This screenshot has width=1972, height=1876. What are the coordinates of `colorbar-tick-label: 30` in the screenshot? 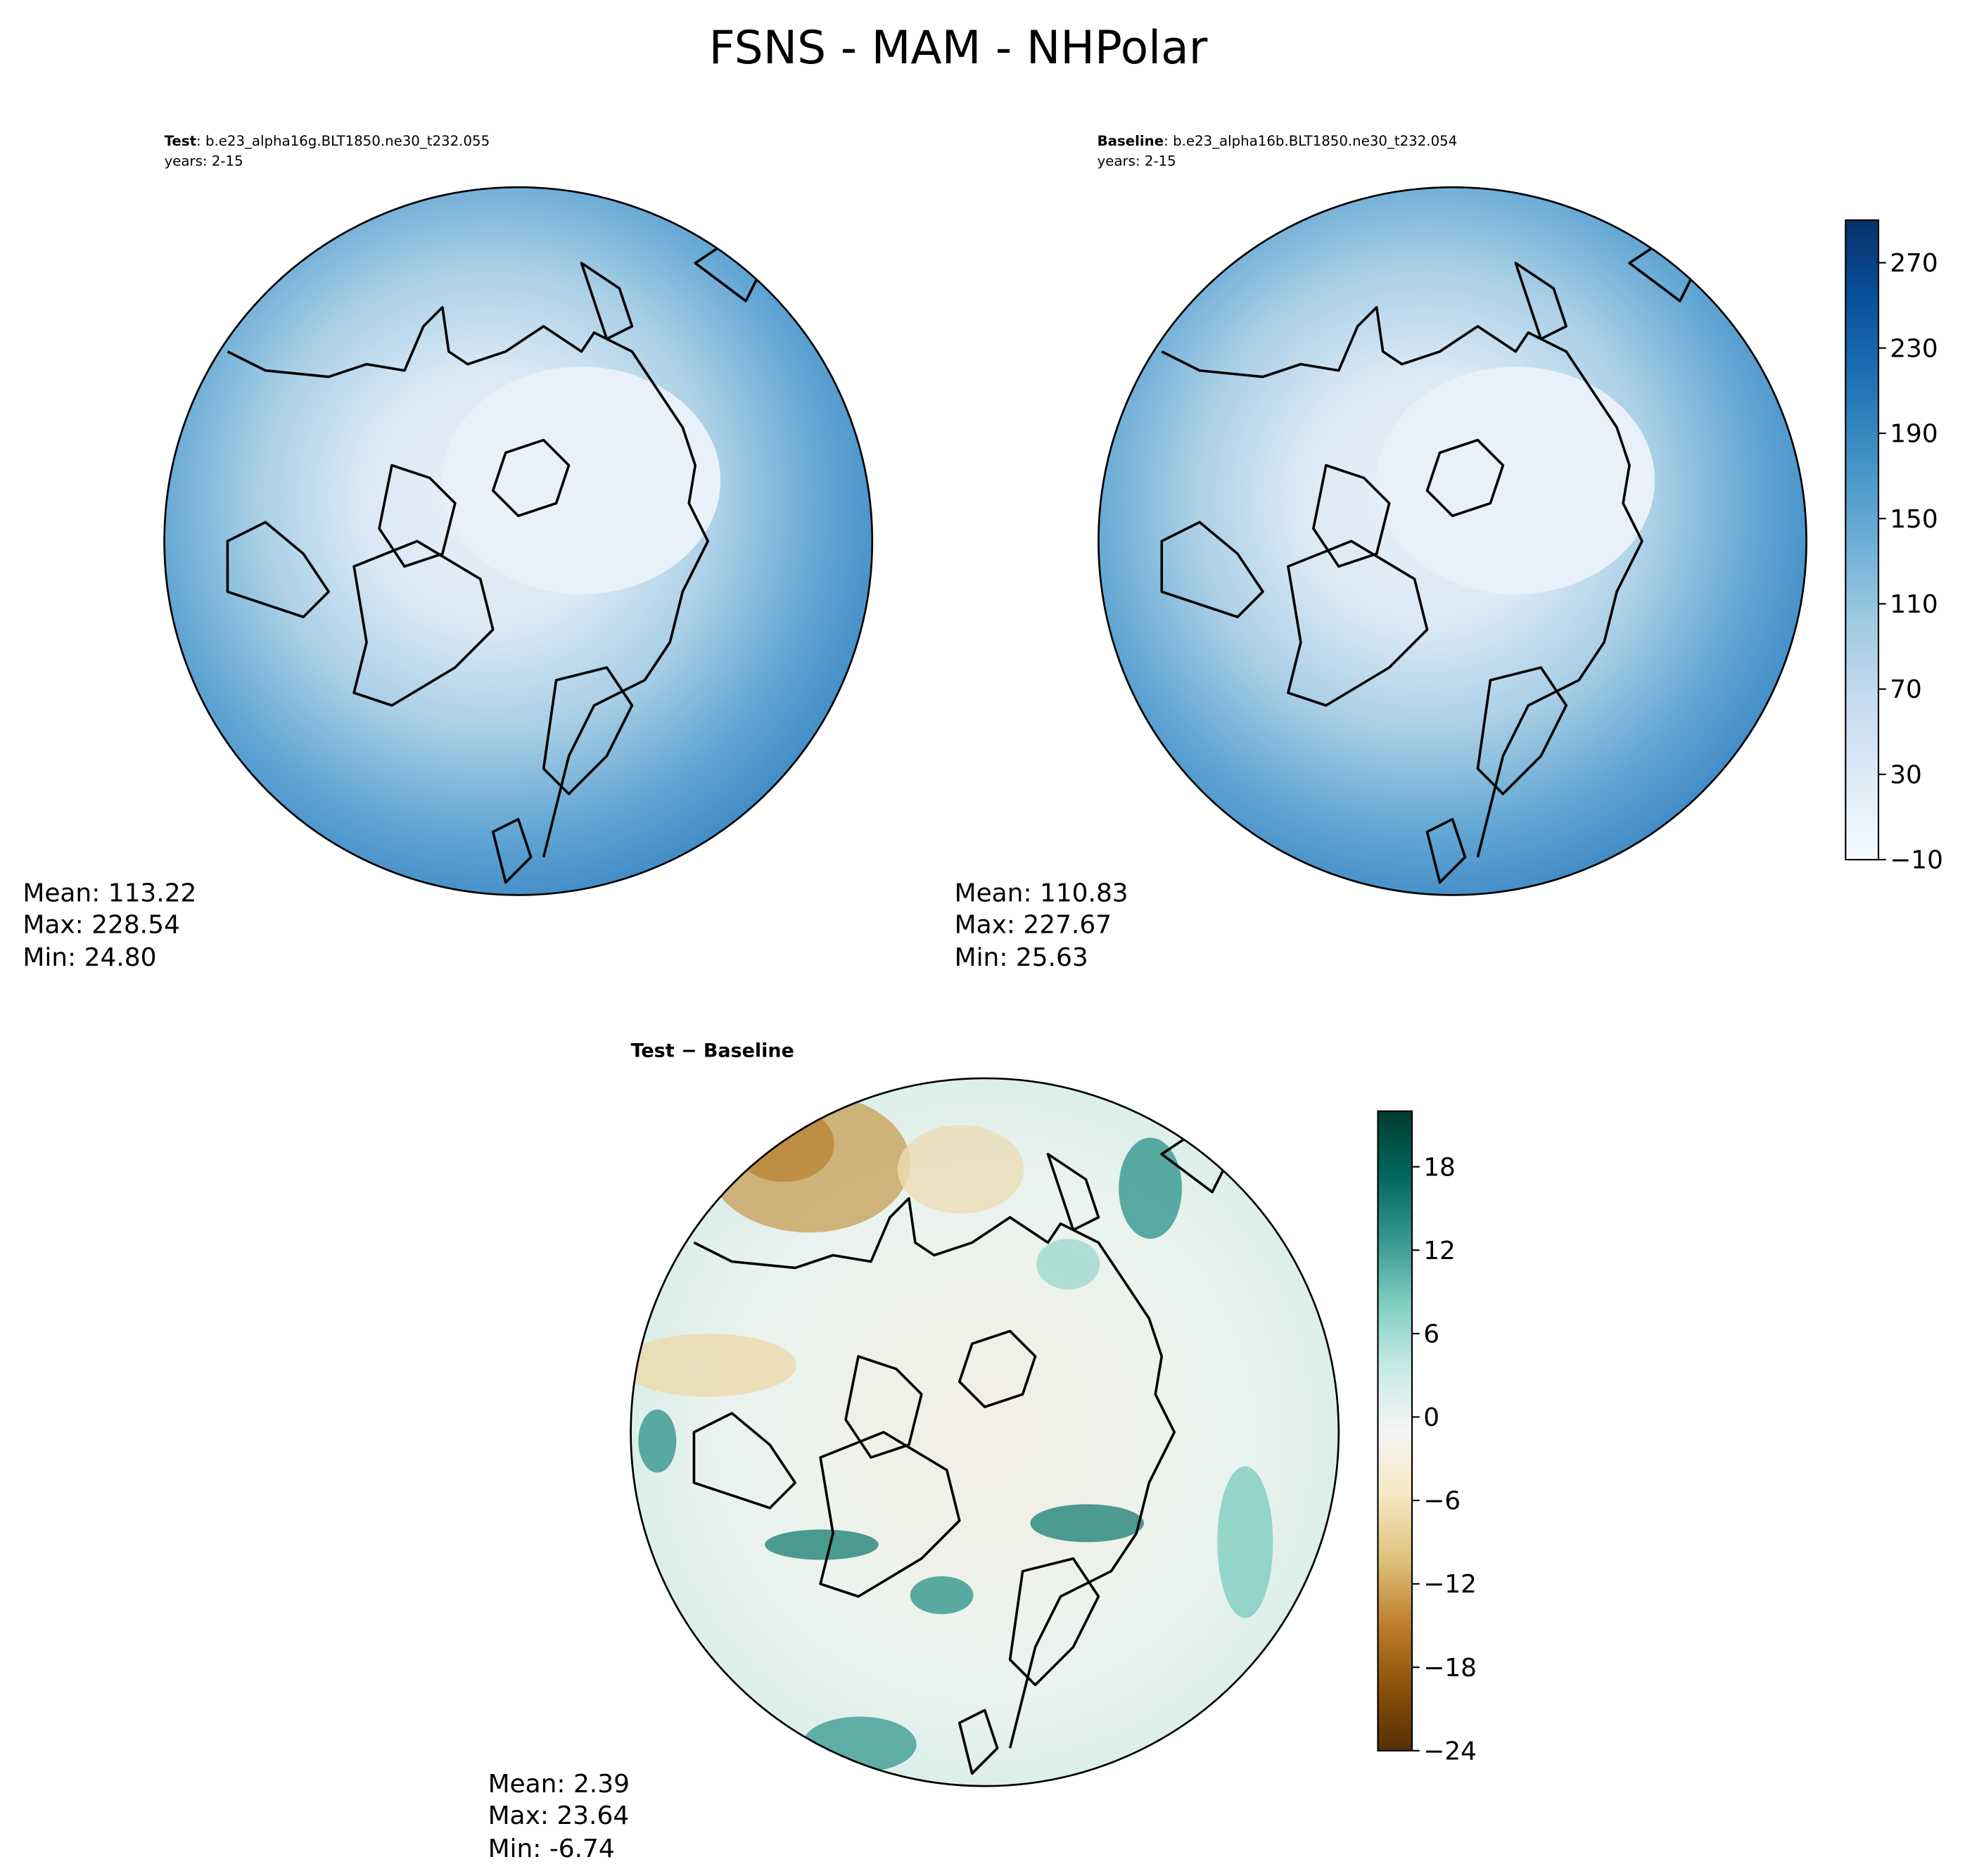 It's located at (1906, 774).